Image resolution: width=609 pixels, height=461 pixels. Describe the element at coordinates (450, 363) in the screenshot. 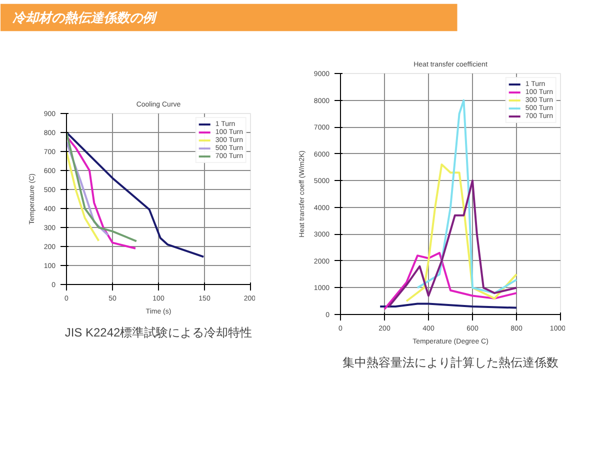

I see `text: 集中熱容量法により計算した熱伝達係数` at that location.